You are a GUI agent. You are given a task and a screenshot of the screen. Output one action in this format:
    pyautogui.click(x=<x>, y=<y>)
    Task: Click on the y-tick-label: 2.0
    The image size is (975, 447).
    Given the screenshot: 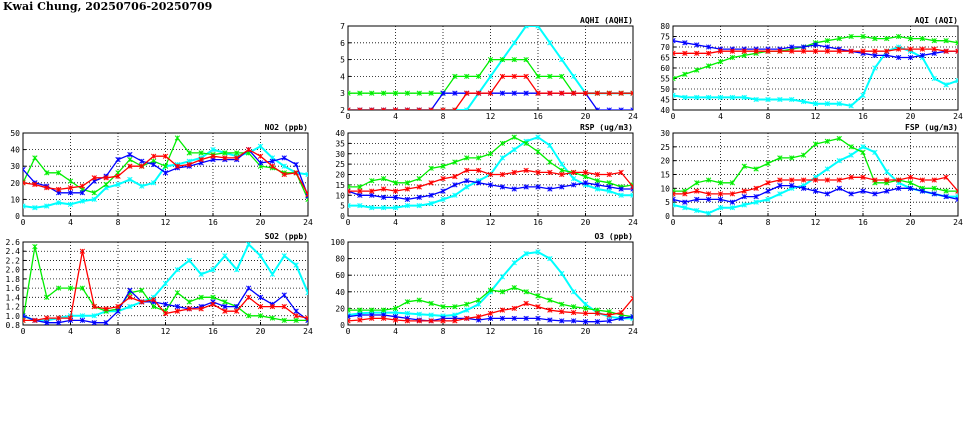 What is the action you would take?
    pyautogui.click(x=13, y=270)
    